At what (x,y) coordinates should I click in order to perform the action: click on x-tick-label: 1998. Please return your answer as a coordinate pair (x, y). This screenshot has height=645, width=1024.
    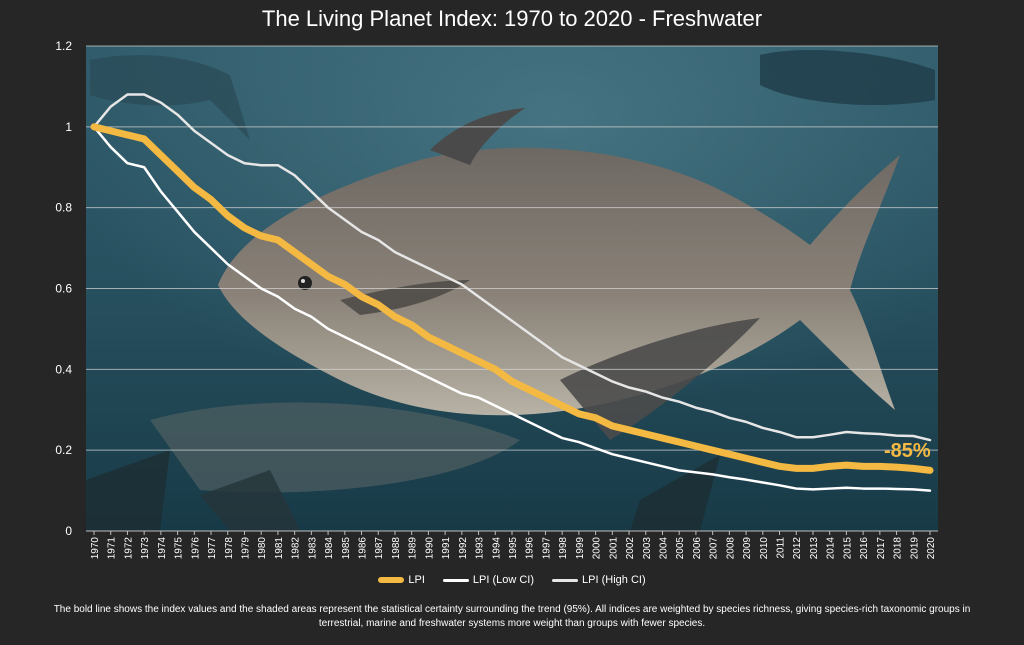
    Looking at the image, I should click on (563, 548).